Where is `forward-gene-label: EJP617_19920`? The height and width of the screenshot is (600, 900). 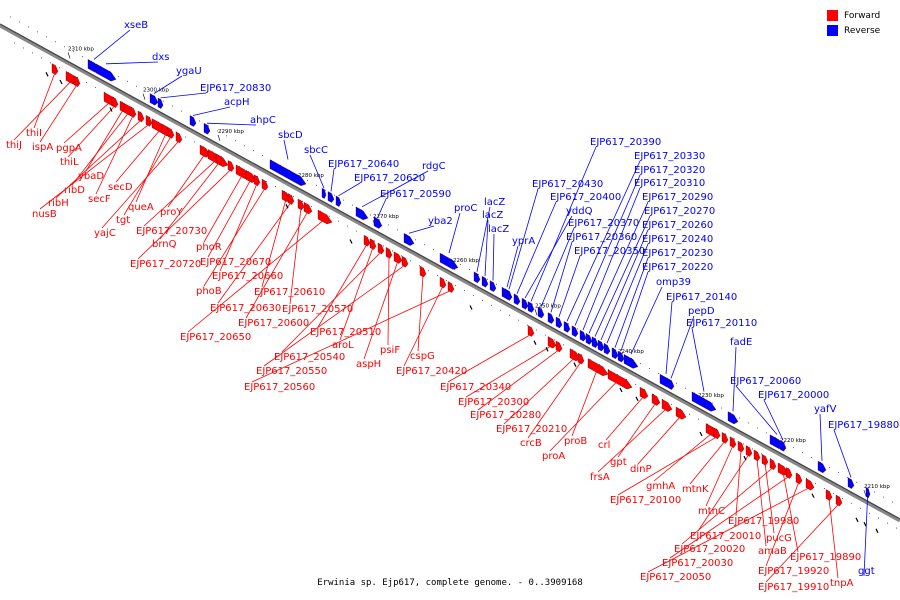
forward-gene-label: EJP617_19920 is located at coordinates (793, 571).